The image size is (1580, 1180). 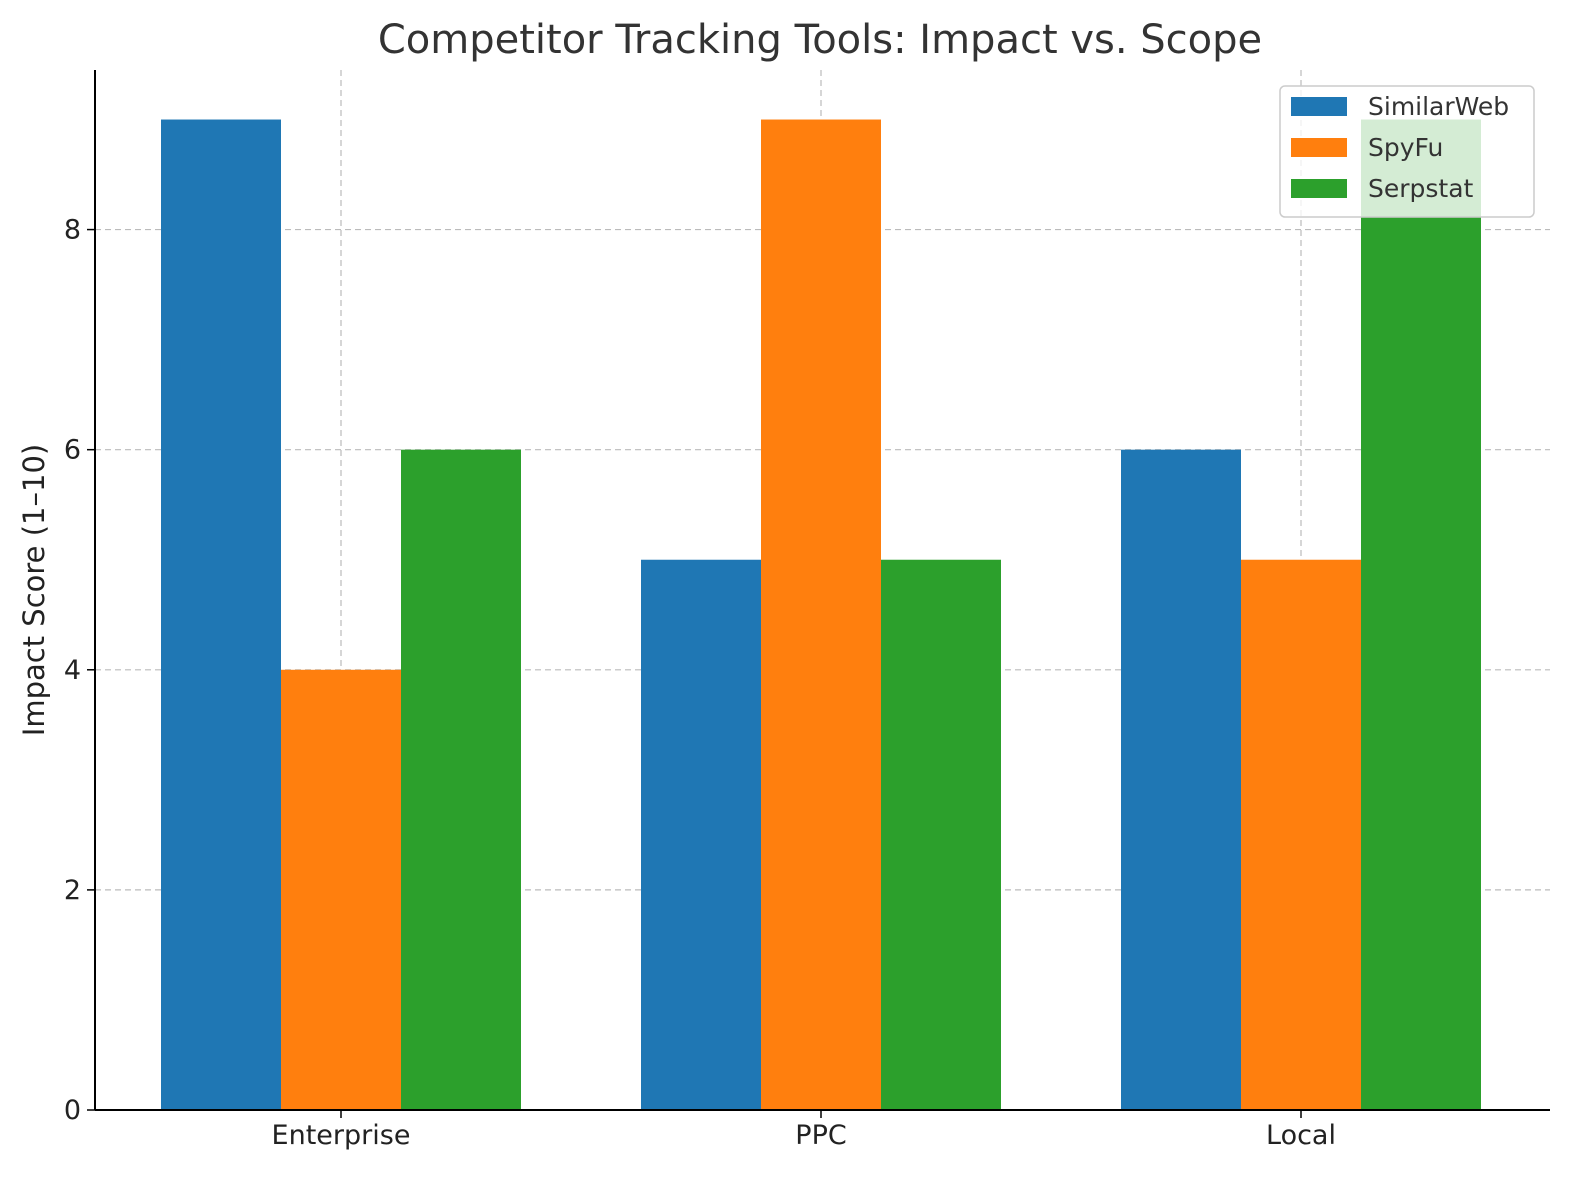 What do you see at coordinates (341, 889) in the screenshot?
I see `bar-spyfu-enterprise` at bounding box center [341, 889].